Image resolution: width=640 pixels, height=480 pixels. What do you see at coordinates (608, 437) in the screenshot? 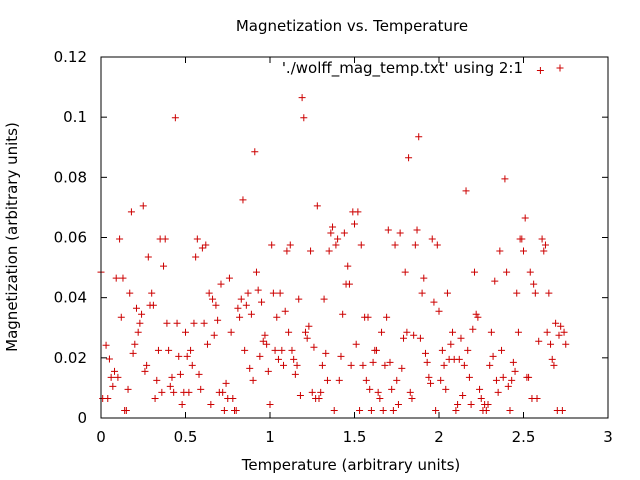
I see `x-tick-label: 3` at bounding box center [608, 437].